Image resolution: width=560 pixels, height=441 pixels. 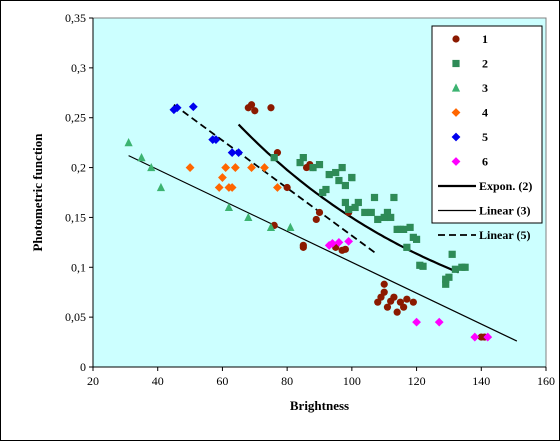 What do you see at coordinates (78, 68) in the screenshot?
I see `y-tick-label: 0,3` at bounding box center [78, 68].